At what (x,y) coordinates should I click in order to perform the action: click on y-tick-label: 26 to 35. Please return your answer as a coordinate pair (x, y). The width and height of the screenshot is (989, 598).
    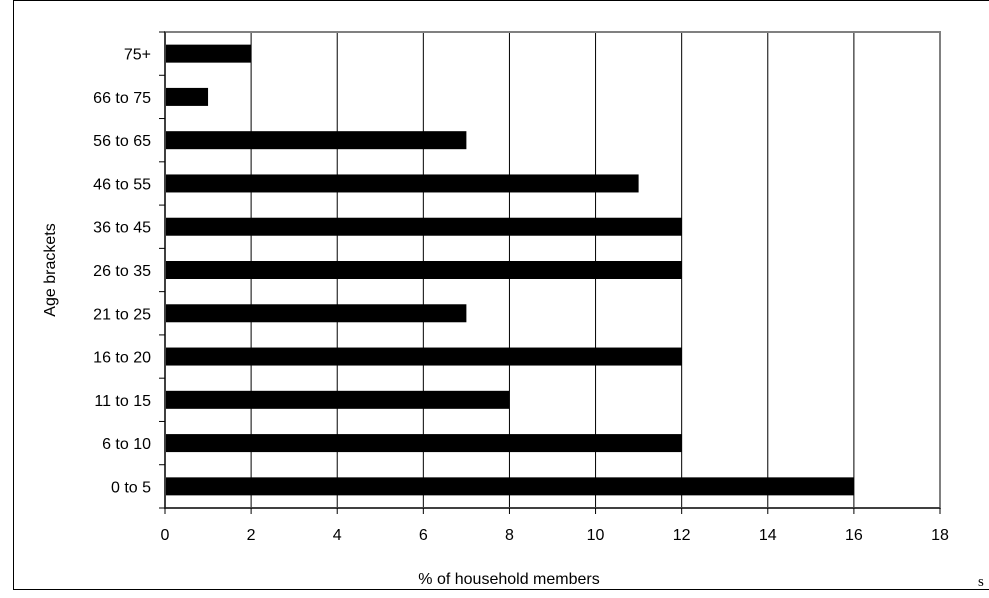
    Looking at the image, I should click on (122, 271).